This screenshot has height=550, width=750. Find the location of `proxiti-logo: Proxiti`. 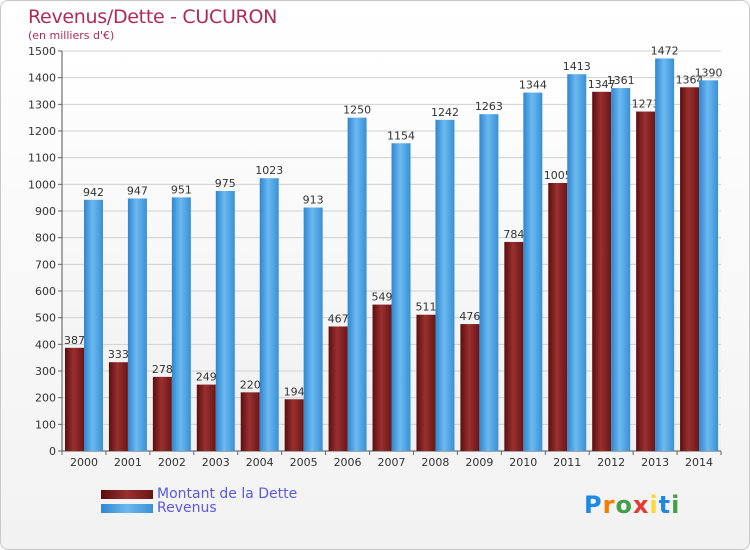

proxiti-logo: Proxiti is located at coordinates (632, 505).